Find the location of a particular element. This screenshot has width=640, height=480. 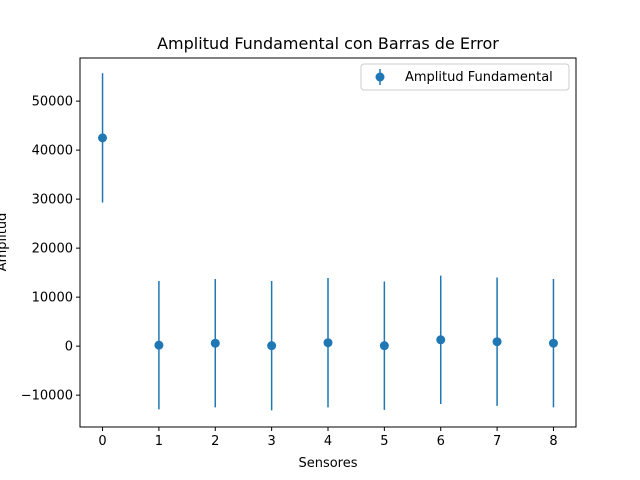

x-tick-label: 1 is located at coordinates (159, 441).